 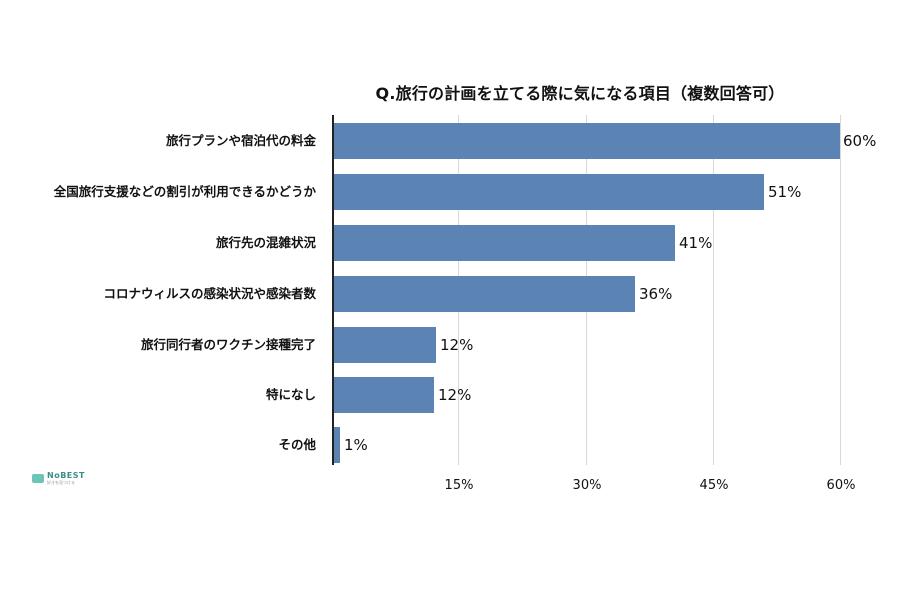 I want to click on logo-text: NoBEST, so click(x=66, y=475).